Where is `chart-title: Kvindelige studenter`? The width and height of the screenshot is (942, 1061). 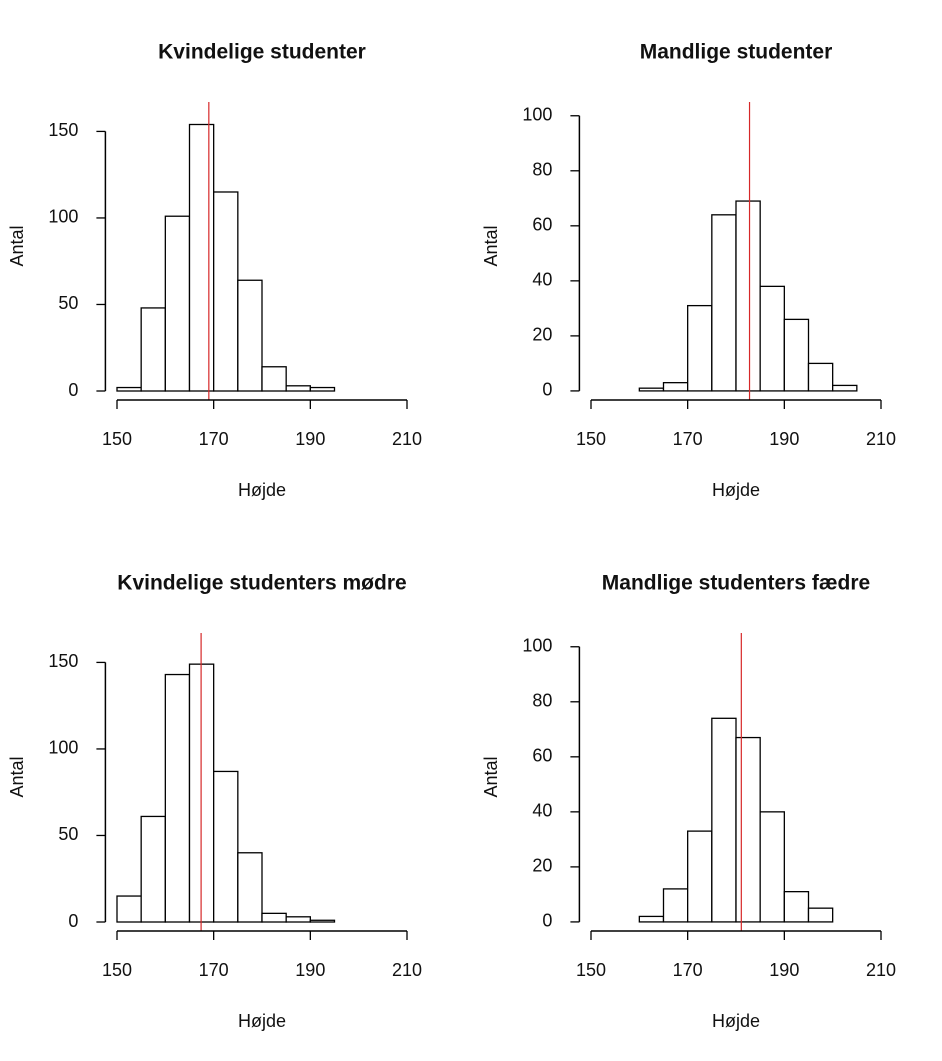
chart-title: Kvindelige studenter is located at coordinates (262, 52).